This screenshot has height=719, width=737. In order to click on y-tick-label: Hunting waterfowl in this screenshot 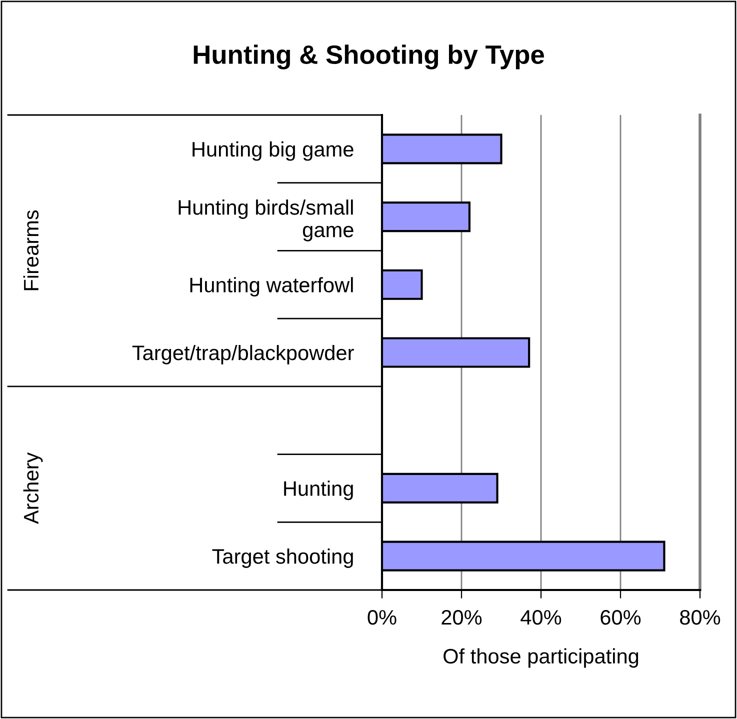, I will do `click(271, 287)`.